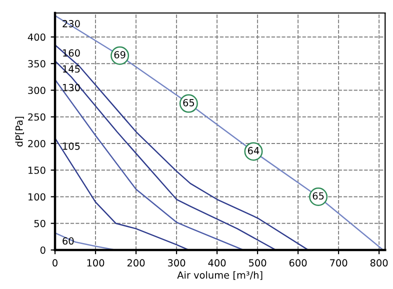 The image size is (393, 289). What do you see at coordinates (19, 131) in the screenshot?
I see `y-axis-title: dP[Pa]` at bounding box center [19, 131].